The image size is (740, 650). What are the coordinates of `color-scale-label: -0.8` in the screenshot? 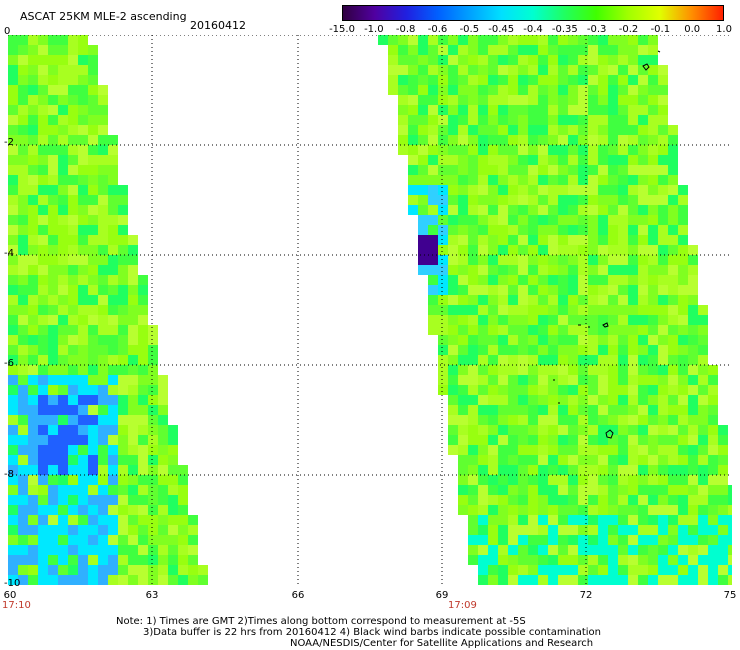 It's located at (405, 29).